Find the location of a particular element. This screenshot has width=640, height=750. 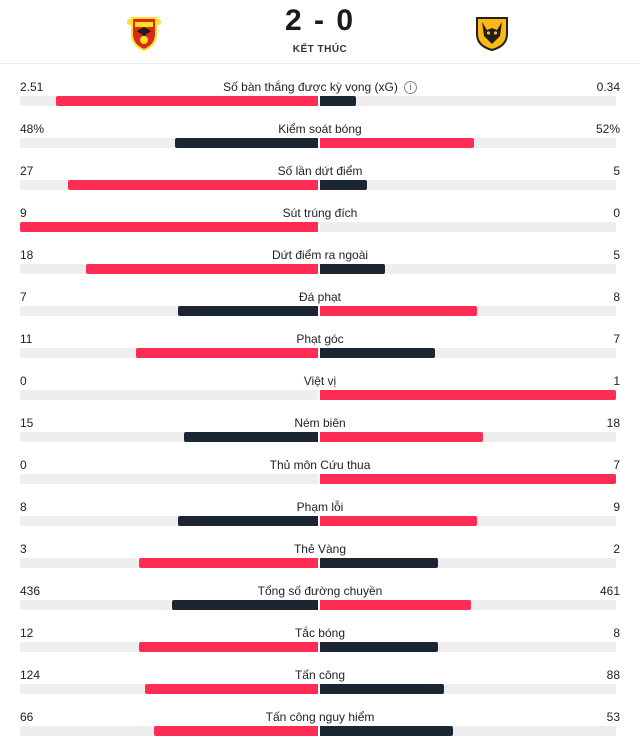

stat-label: Tấn công nguy hiểm is located at coordinates (320, 717).